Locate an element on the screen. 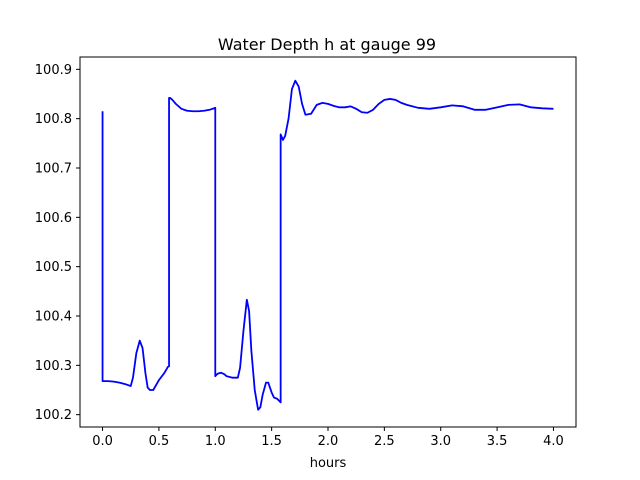 The width and height of the screenshot is (640, 480). x-tick-label: 3.0 is located at coordinates (440, 441).